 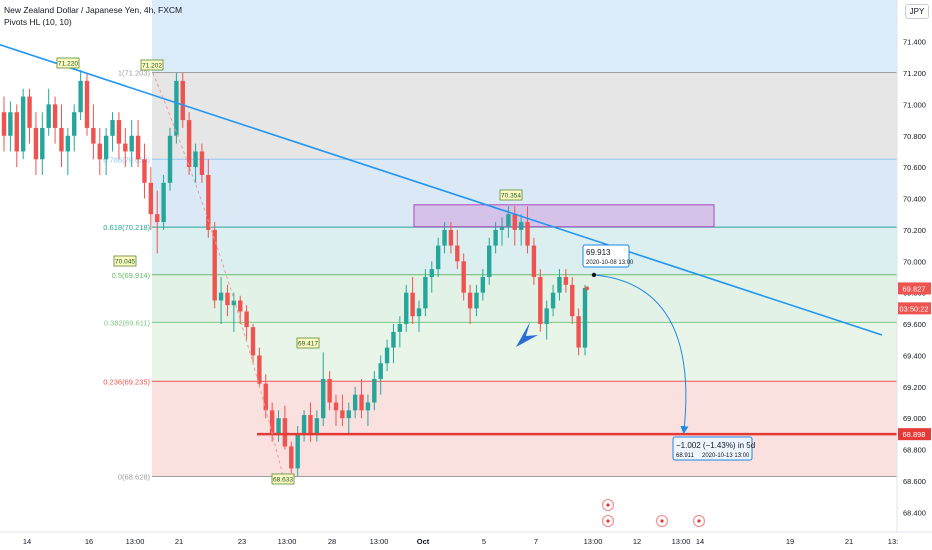 What do you see at coordinates (914, 418) in the screenshot?
I see `price-tick-label: 69.000` at bounding box center [914, 418].